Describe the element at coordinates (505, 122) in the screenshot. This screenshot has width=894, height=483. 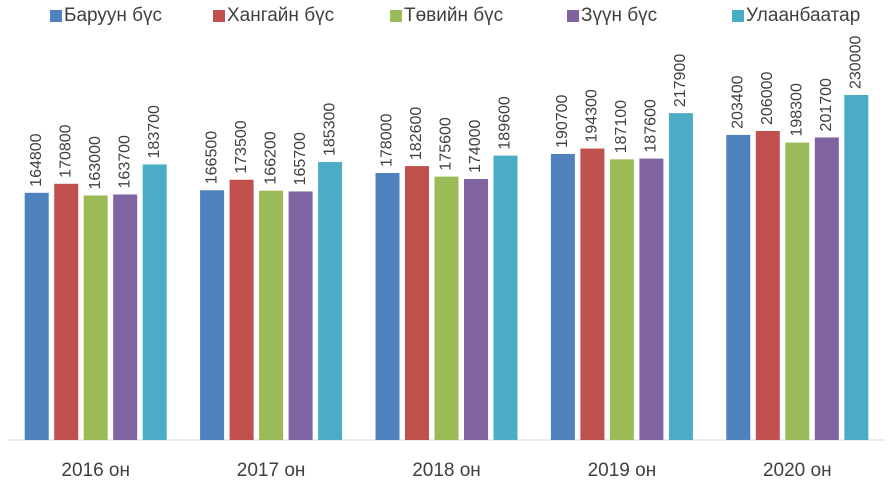
I see `value-label: 189600` at that location.